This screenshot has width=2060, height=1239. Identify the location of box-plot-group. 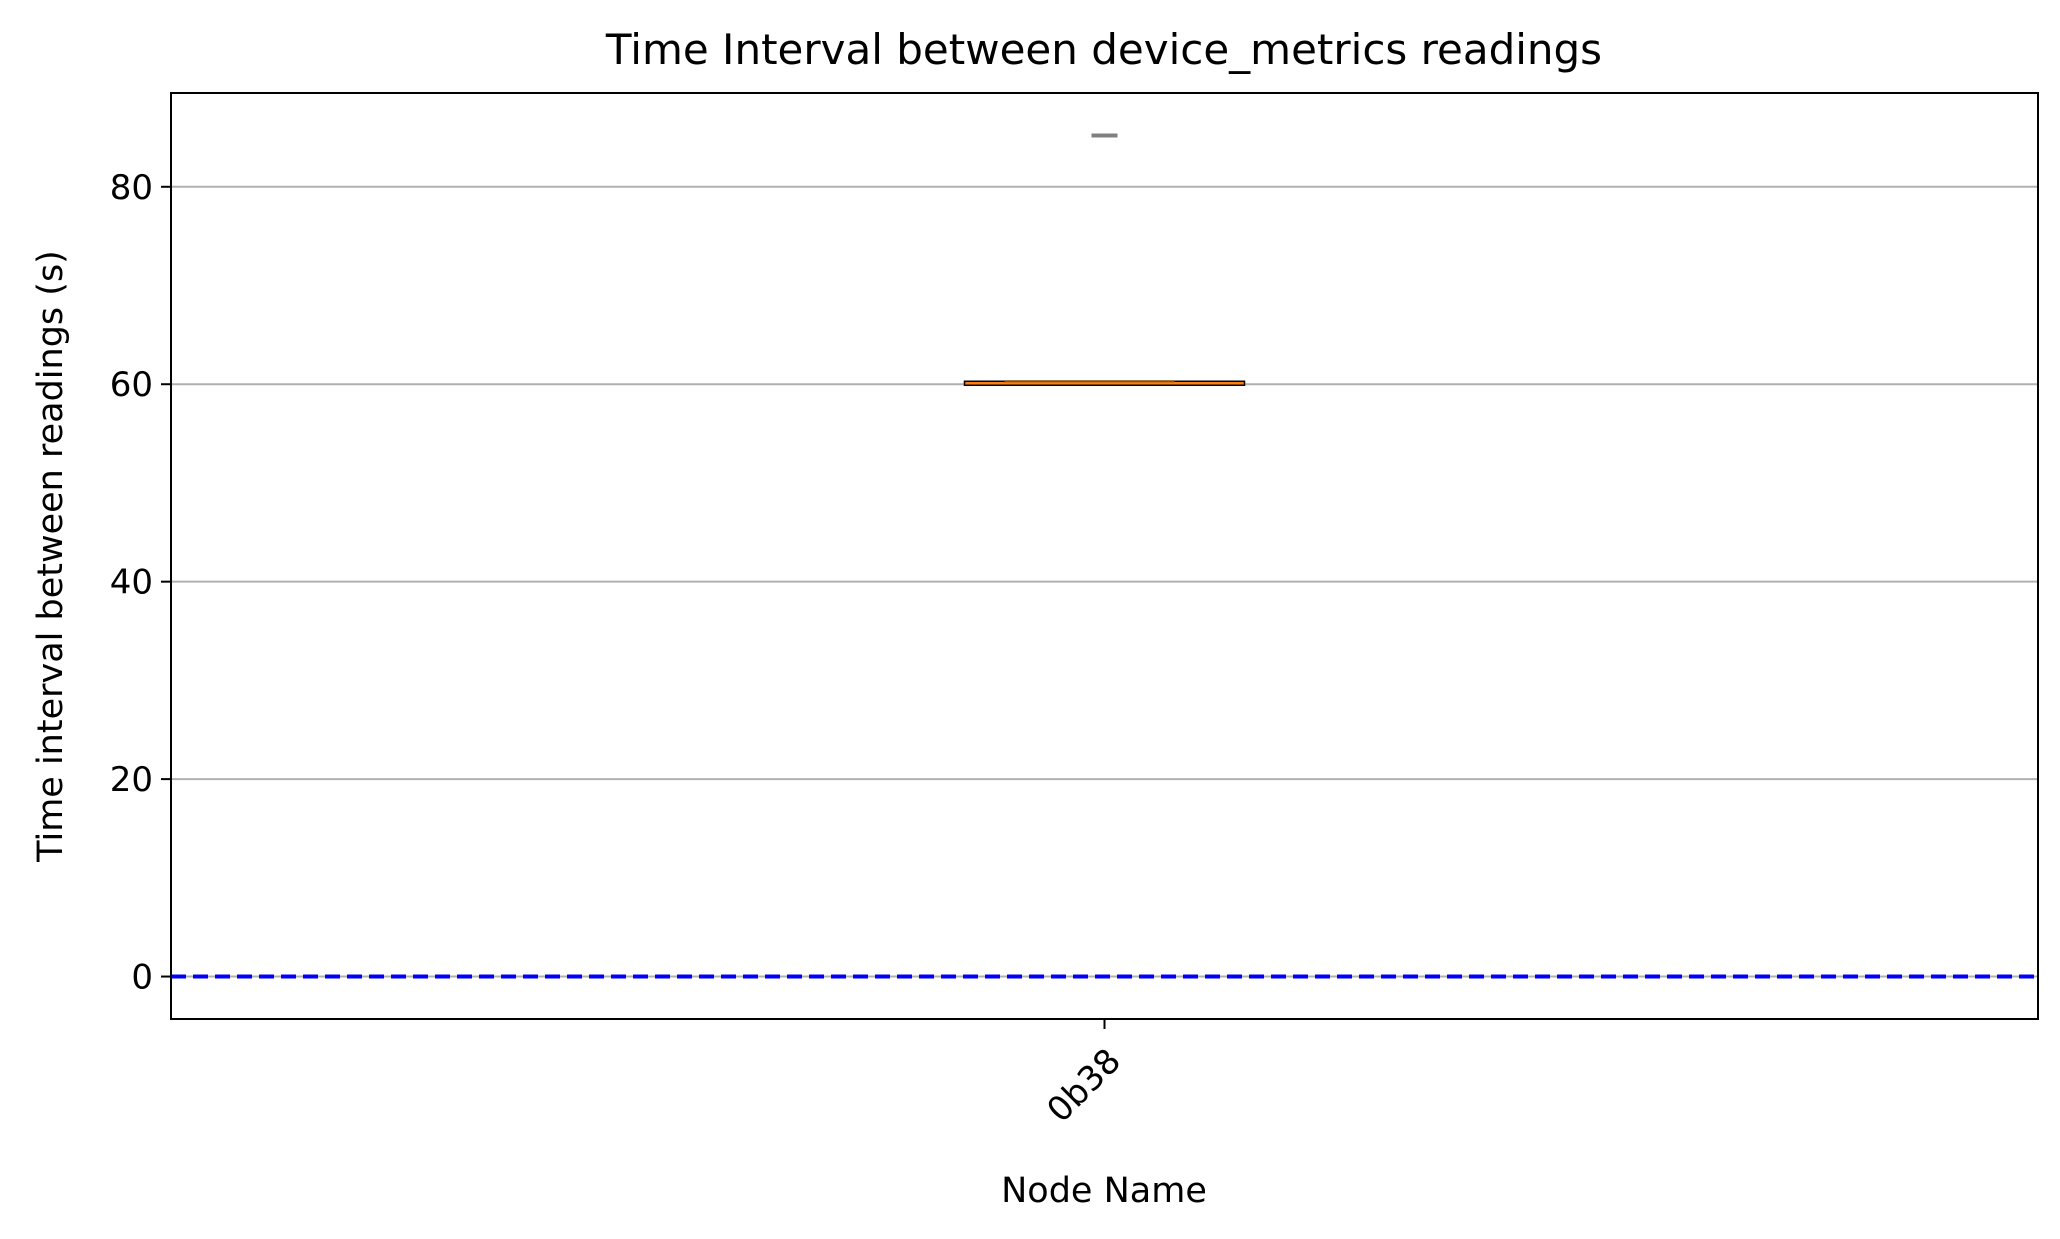
(1104, 260).